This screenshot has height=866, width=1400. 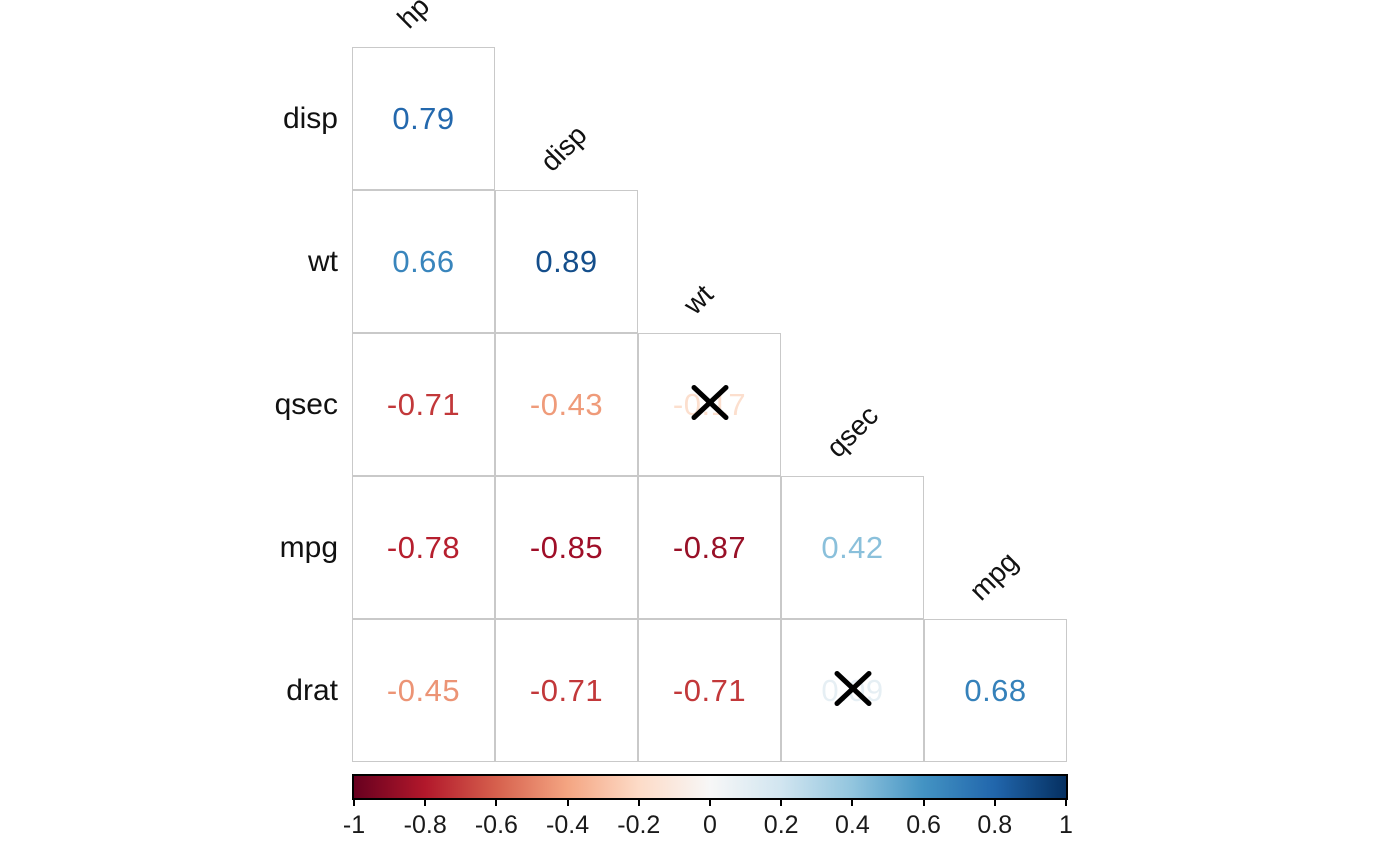 I want to click on row-label-drat: drat, so click(x=312, y=690).